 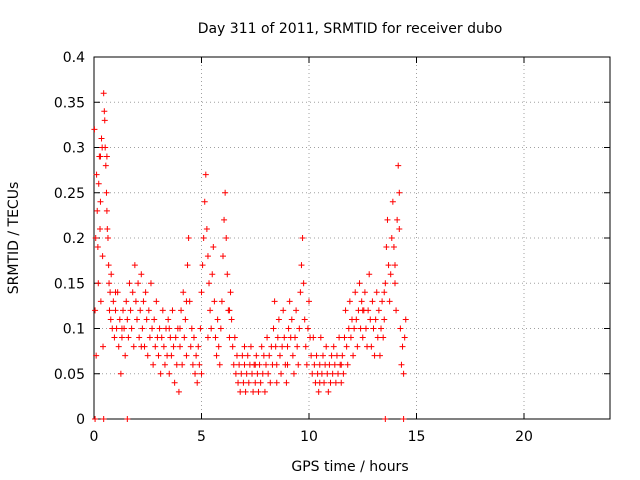 What do you see at coordinates (349, 467) in the screenshot?
I see `x-axis-title: GPS time / hours` at bounding box center [349, 467].